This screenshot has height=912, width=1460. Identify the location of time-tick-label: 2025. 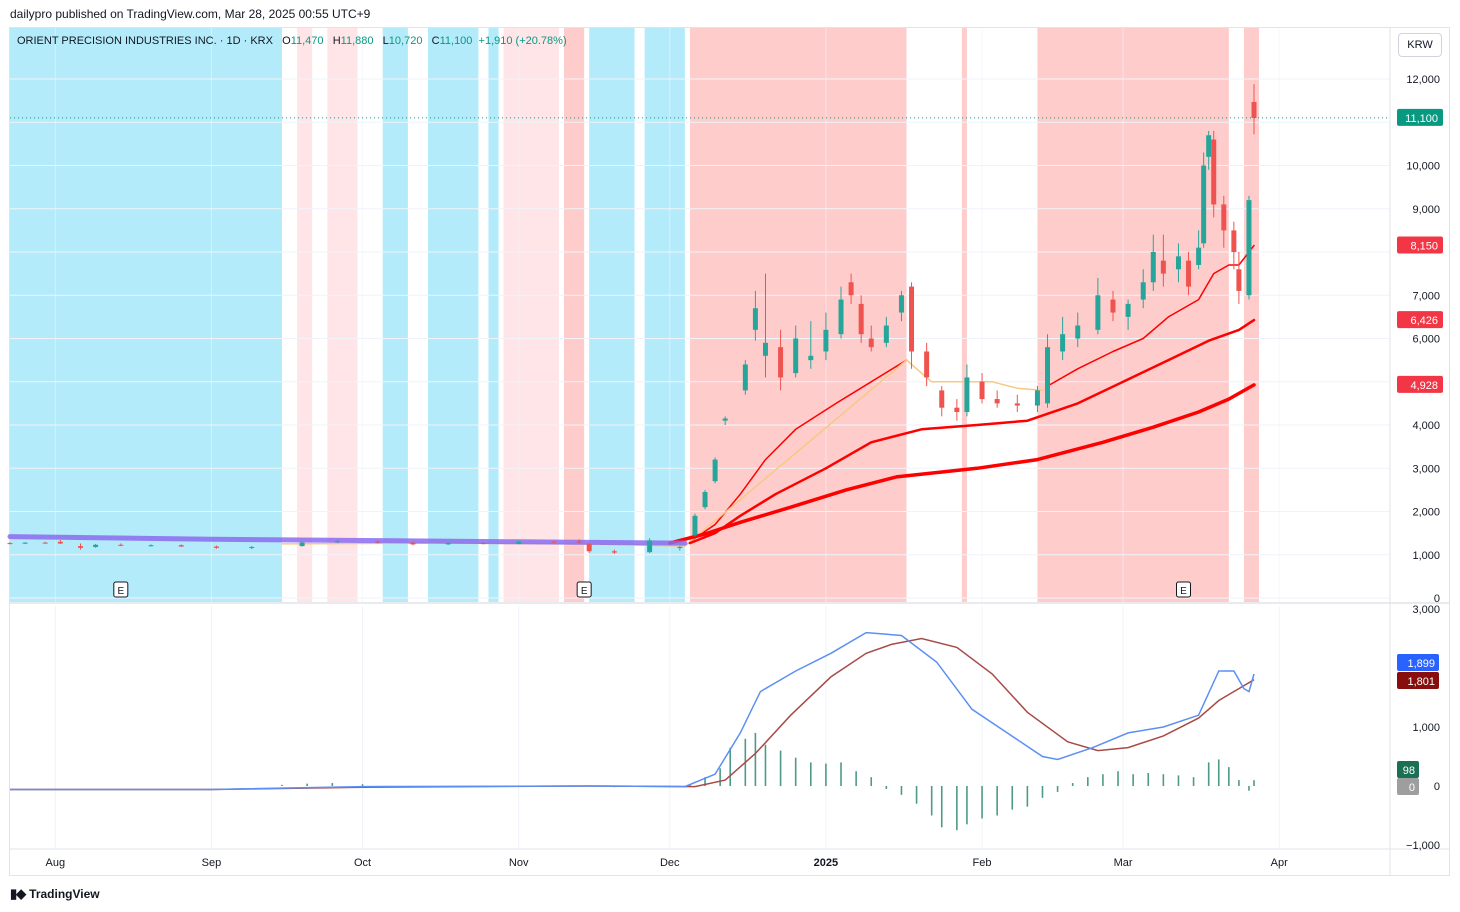
(826, 863).